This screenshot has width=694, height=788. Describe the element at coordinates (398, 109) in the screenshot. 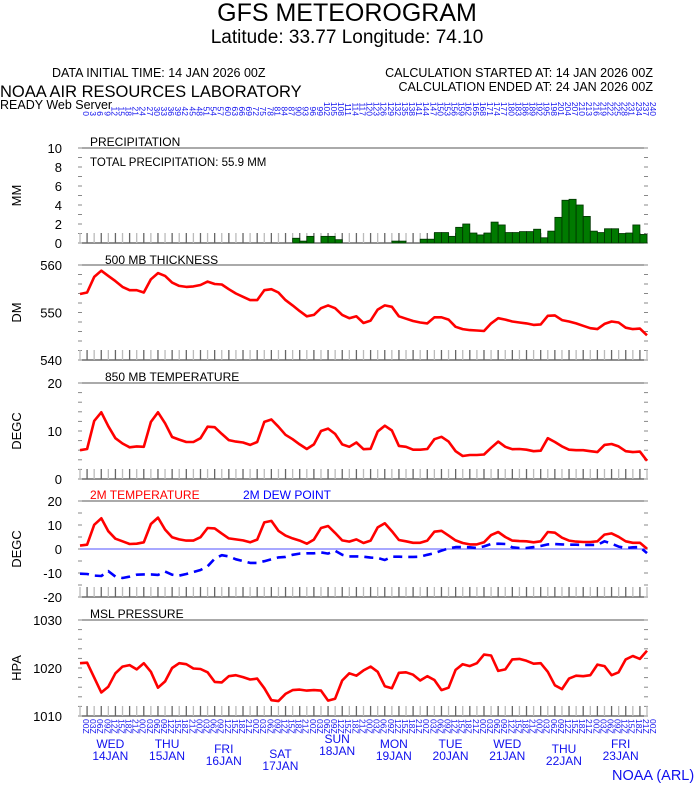

I see `forecast-hour-label: 132` at that location.